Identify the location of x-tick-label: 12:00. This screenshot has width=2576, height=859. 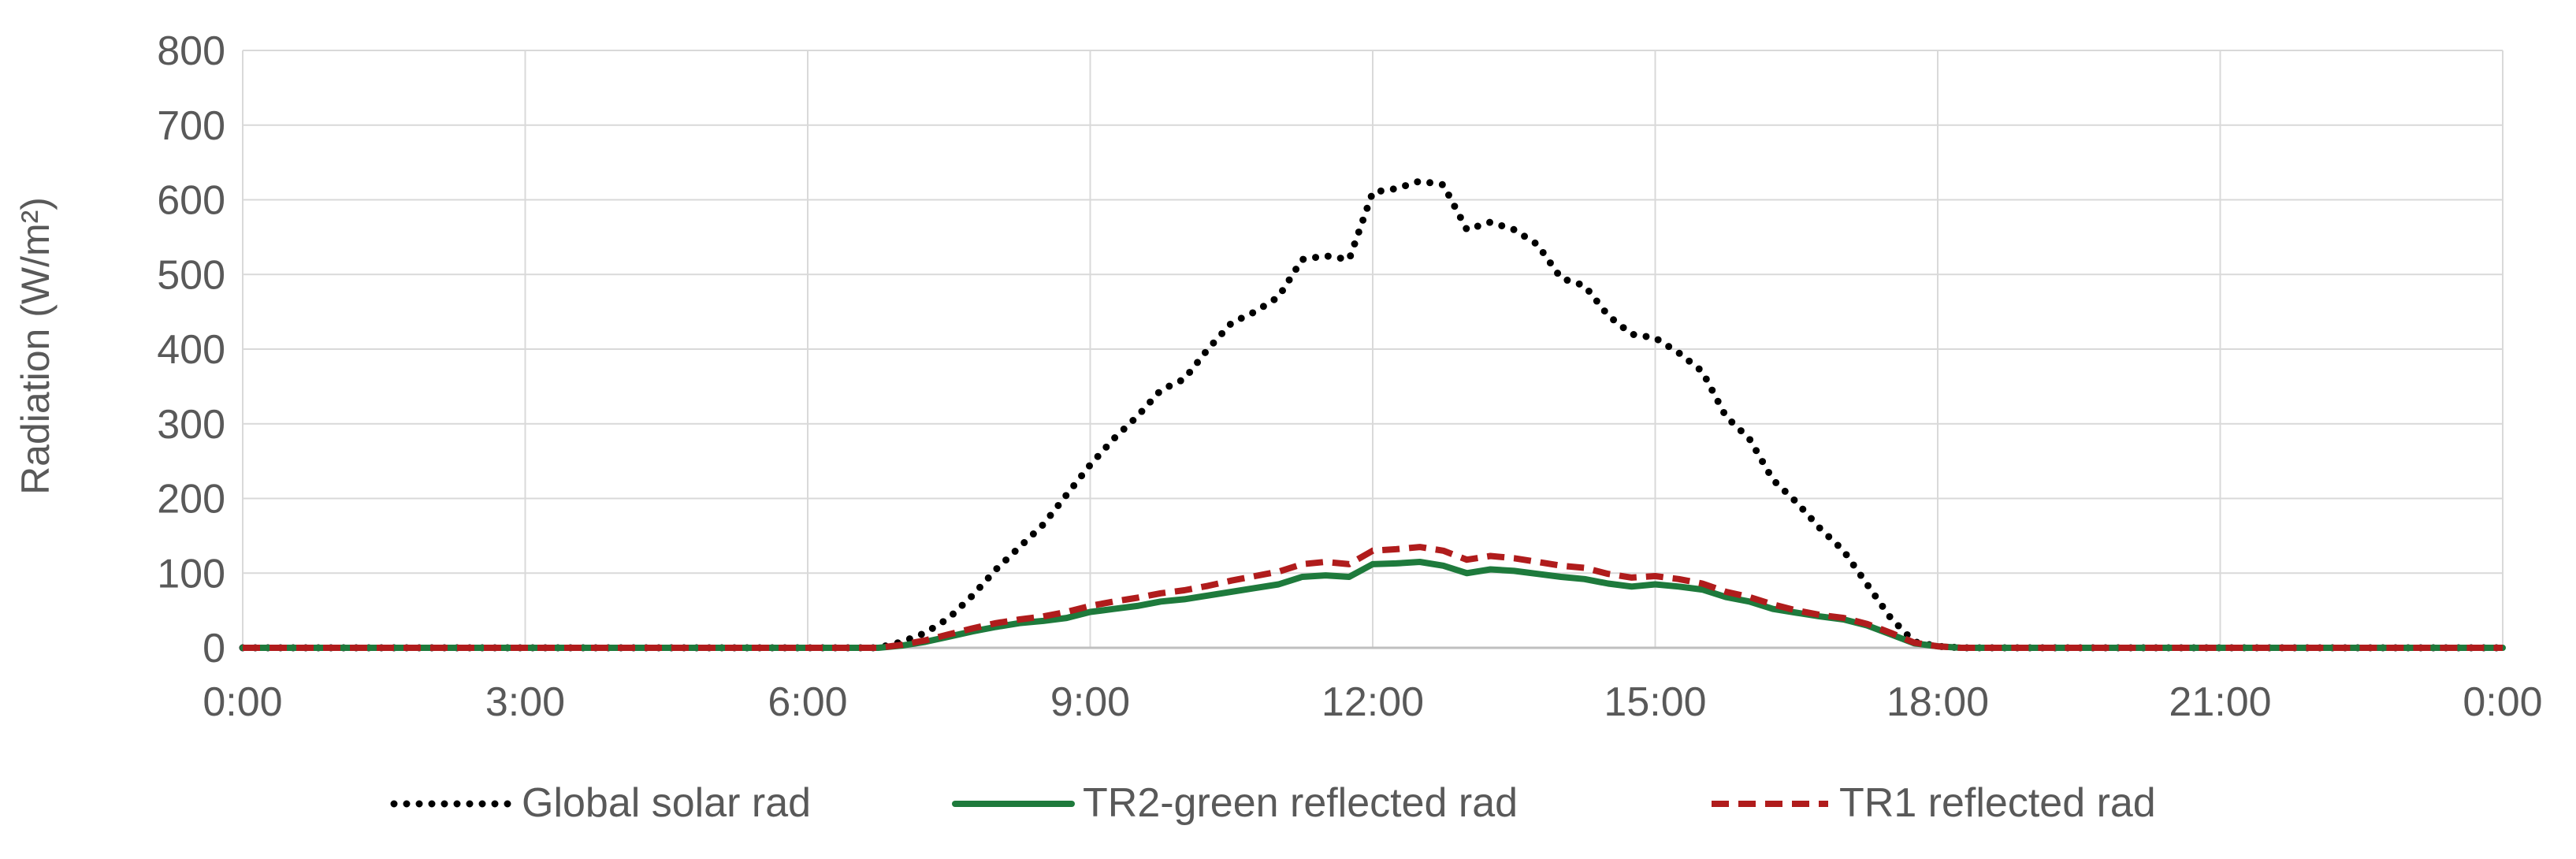
(1372, 702).